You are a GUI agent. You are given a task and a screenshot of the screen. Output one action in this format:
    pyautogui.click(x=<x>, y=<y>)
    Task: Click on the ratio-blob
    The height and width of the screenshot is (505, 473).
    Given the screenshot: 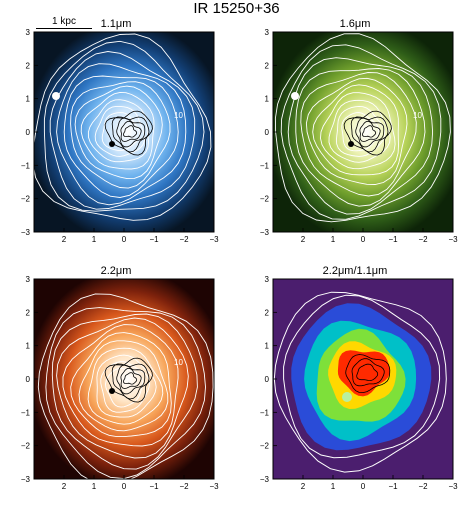 What is the action you would take?
    pyautogui.click(x=363, y=373)
    